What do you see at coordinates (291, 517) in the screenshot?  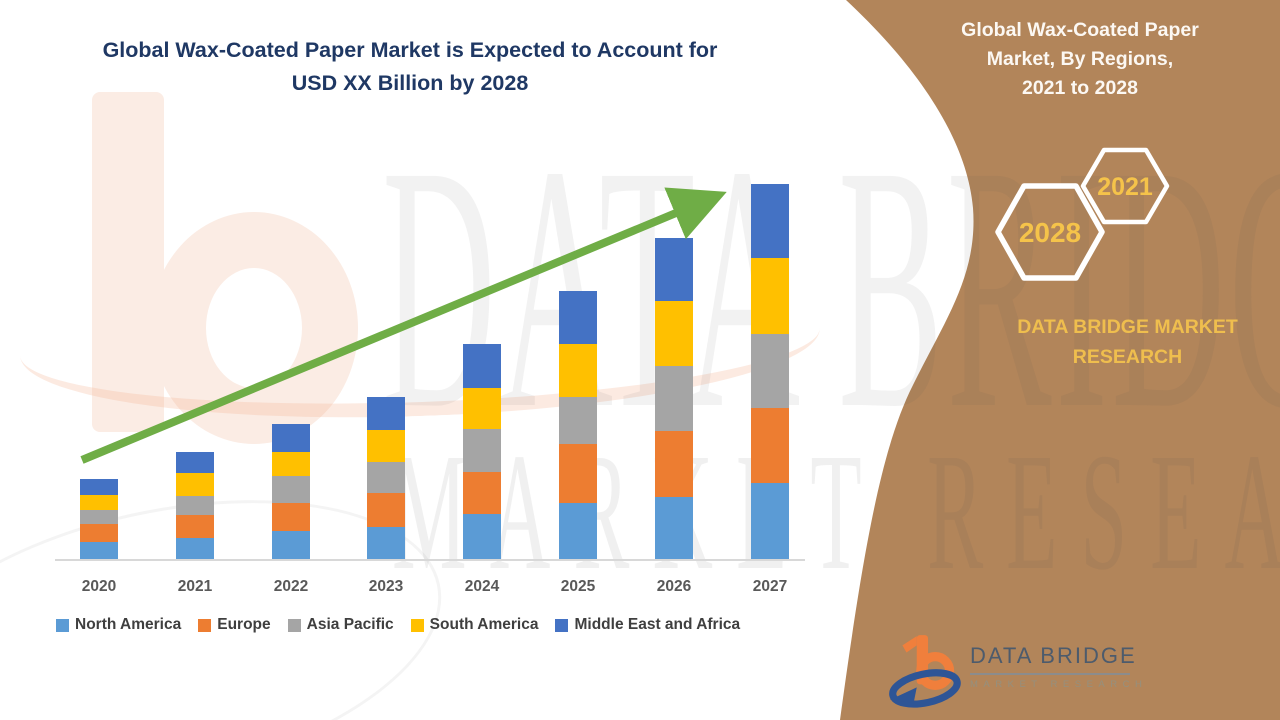 I see `bar-segment-2022-europe` at bounding box center [291, 517].